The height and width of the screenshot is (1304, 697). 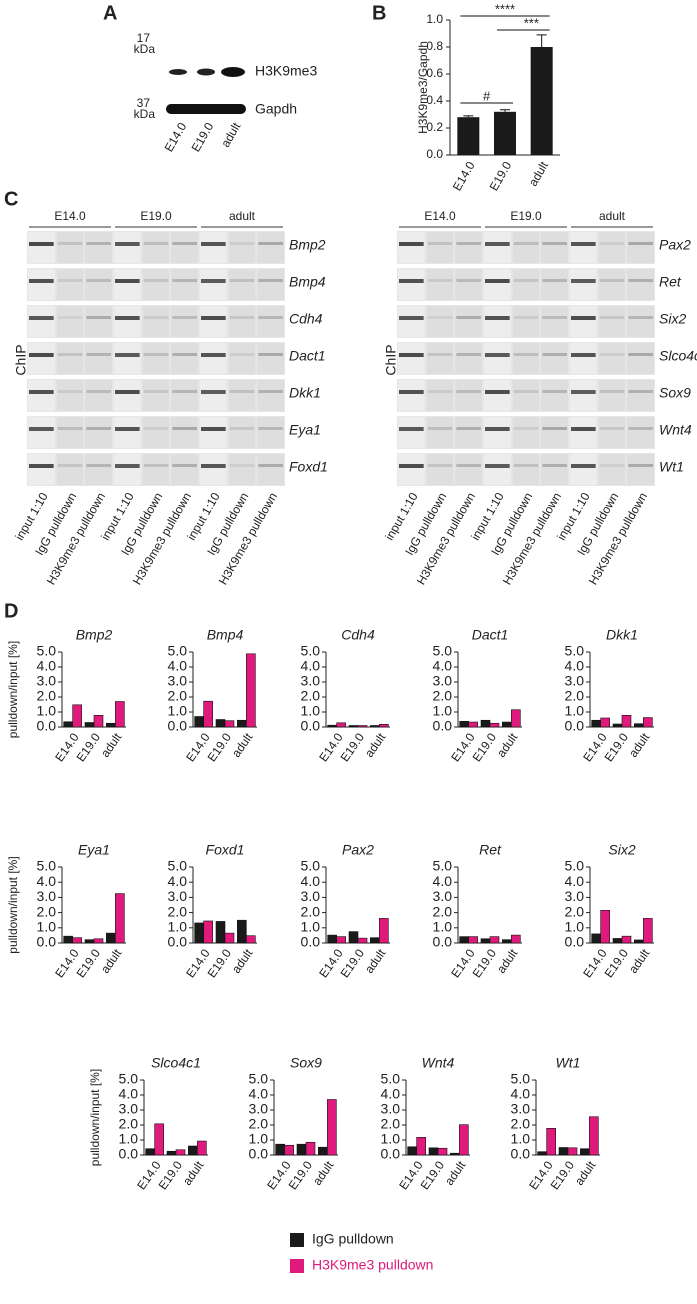 I want to click on y-tick-label: 0.2, so click(x=434, y=127).